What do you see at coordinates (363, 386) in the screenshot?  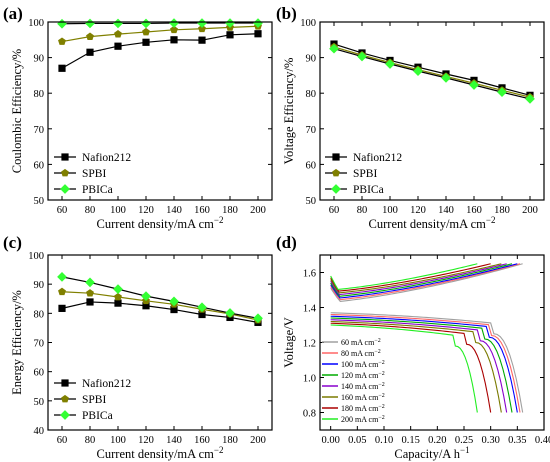 I see `legend-label: 140 mA cm−2` at bounding box center [363, 386].